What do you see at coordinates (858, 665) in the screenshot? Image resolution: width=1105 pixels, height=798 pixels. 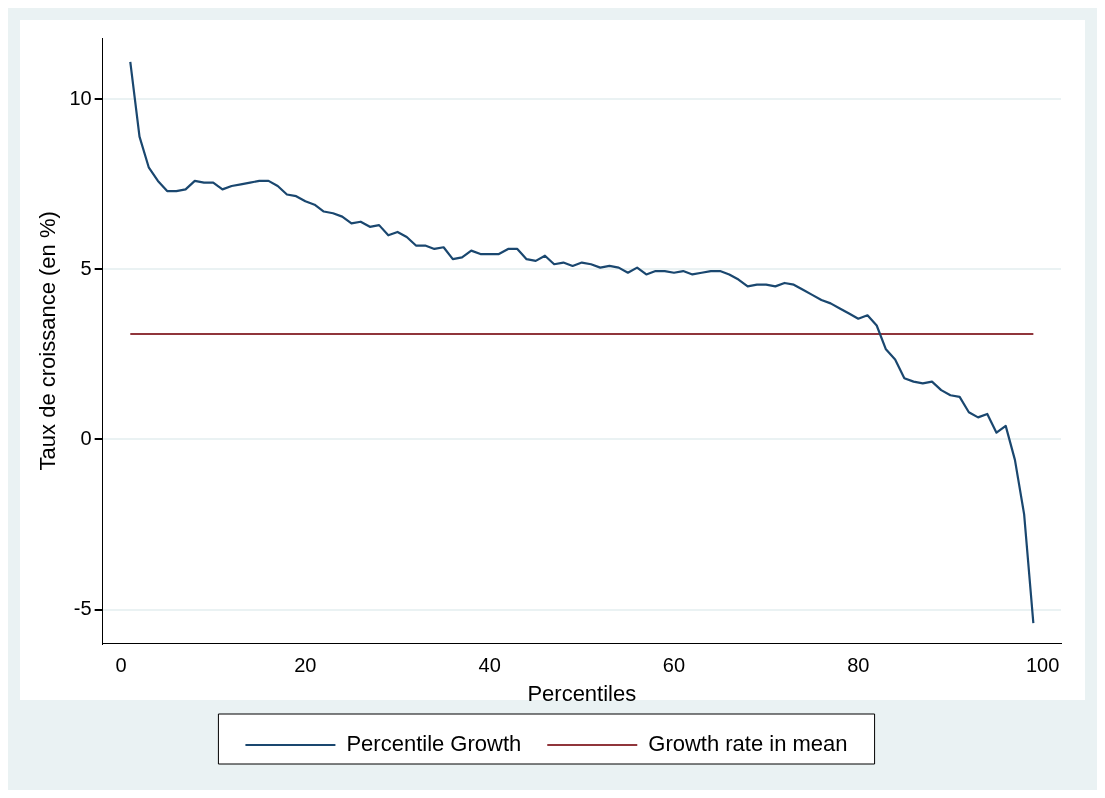 I see `x-tick-label: 80` at bounding box center [858, 665].